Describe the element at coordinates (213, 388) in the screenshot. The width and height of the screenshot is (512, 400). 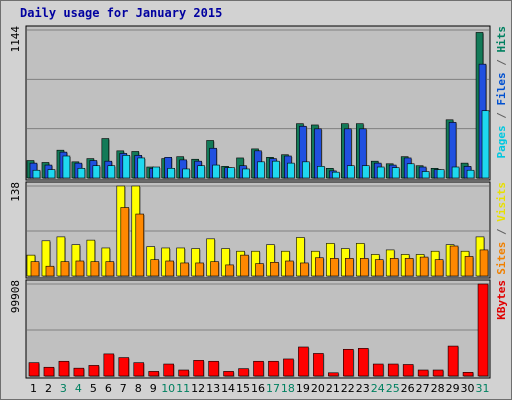
I see `x-tick-label: 13` at that location.